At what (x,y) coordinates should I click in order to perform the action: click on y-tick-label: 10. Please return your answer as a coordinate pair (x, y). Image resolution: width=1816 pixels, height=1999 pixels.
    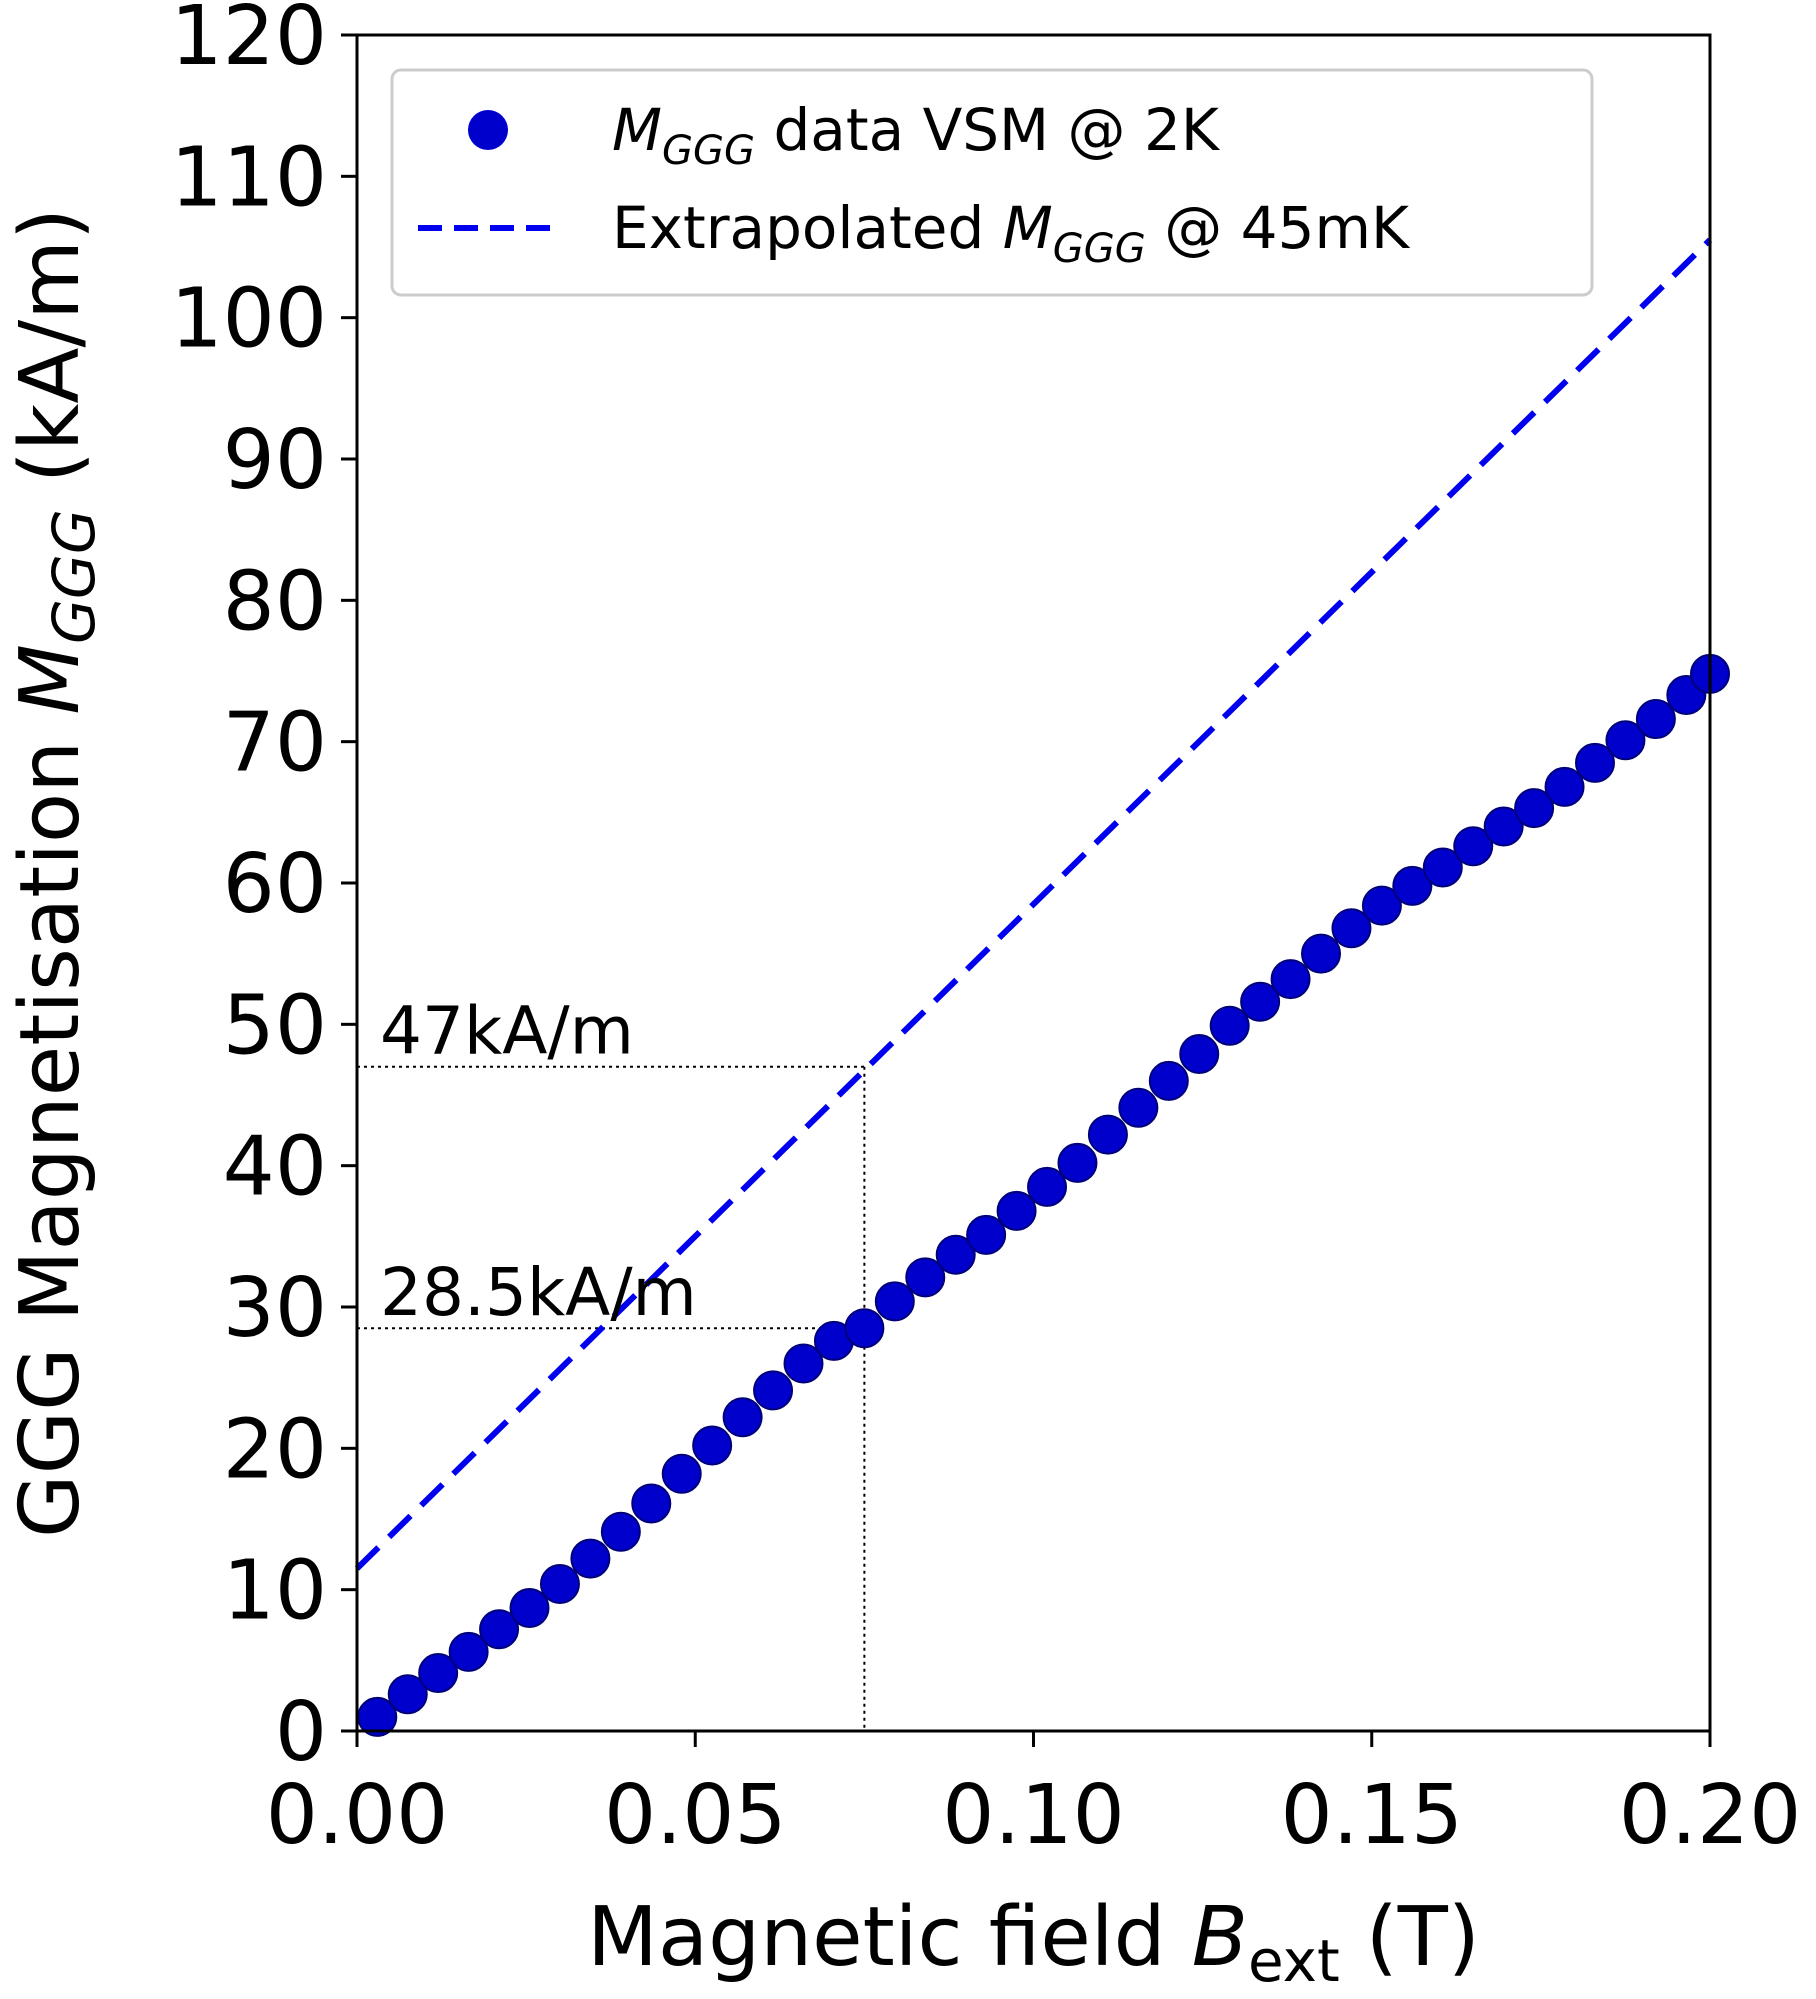
    Looking at the image, I should click on (275, 1591).